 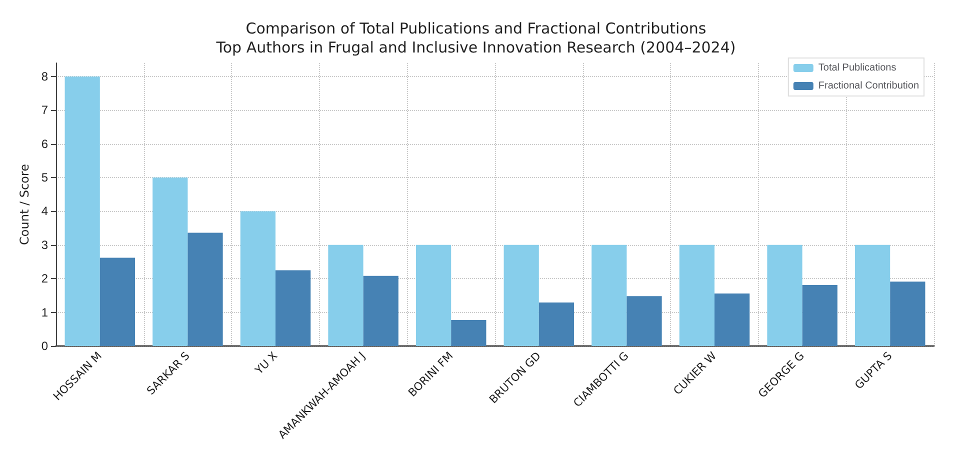 I want to click on legend-label: Fractional Contribution, so click(x=869, y=86).